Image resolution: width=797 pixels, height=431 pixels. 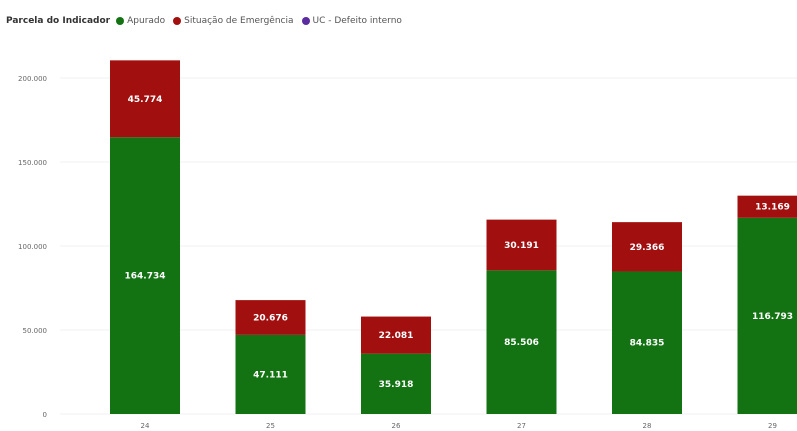 I want to click on data-label: 84.835, so click(x=647, y=344).